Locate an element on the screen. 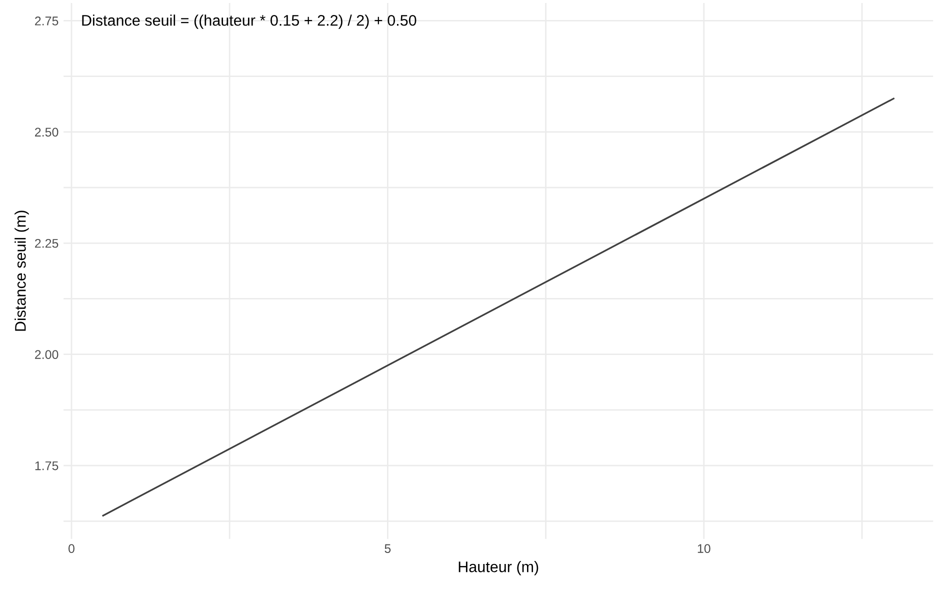  text: 2.00 is located at coordinates (46, 354).